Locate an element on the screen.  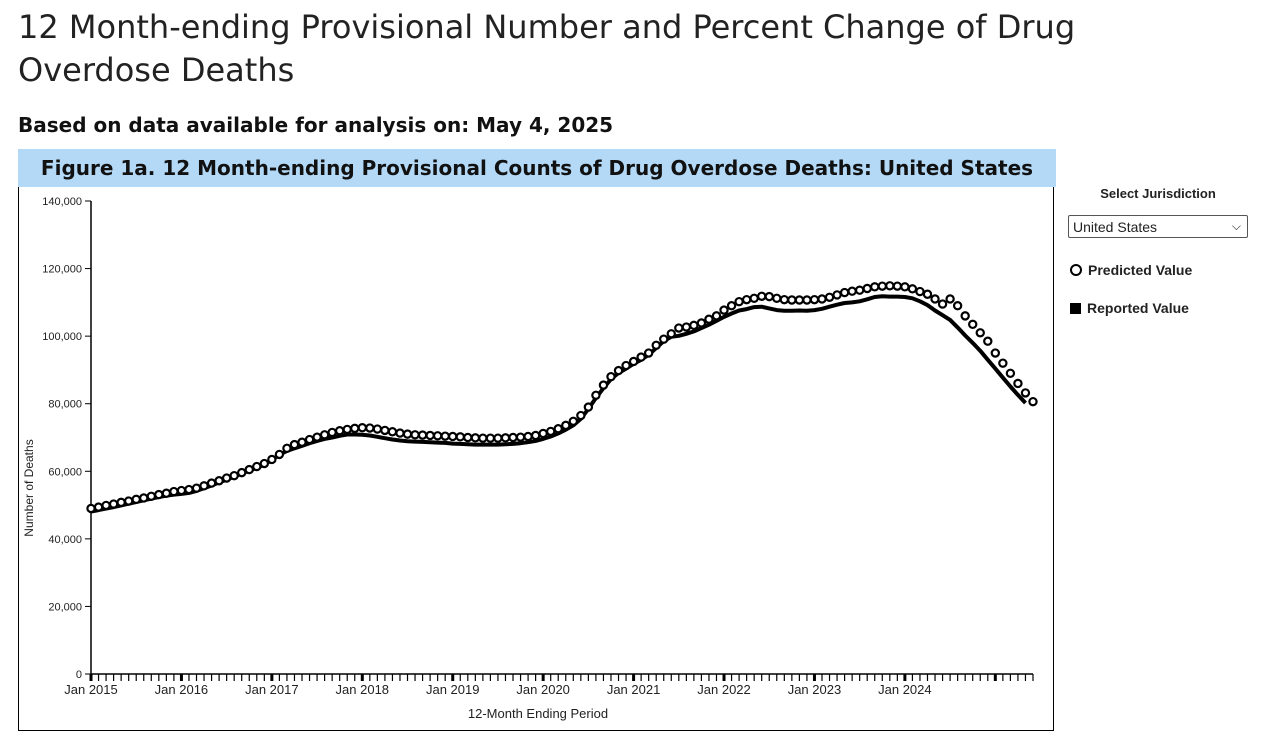
filled-square-icon is located at coordinates (1075, 308).